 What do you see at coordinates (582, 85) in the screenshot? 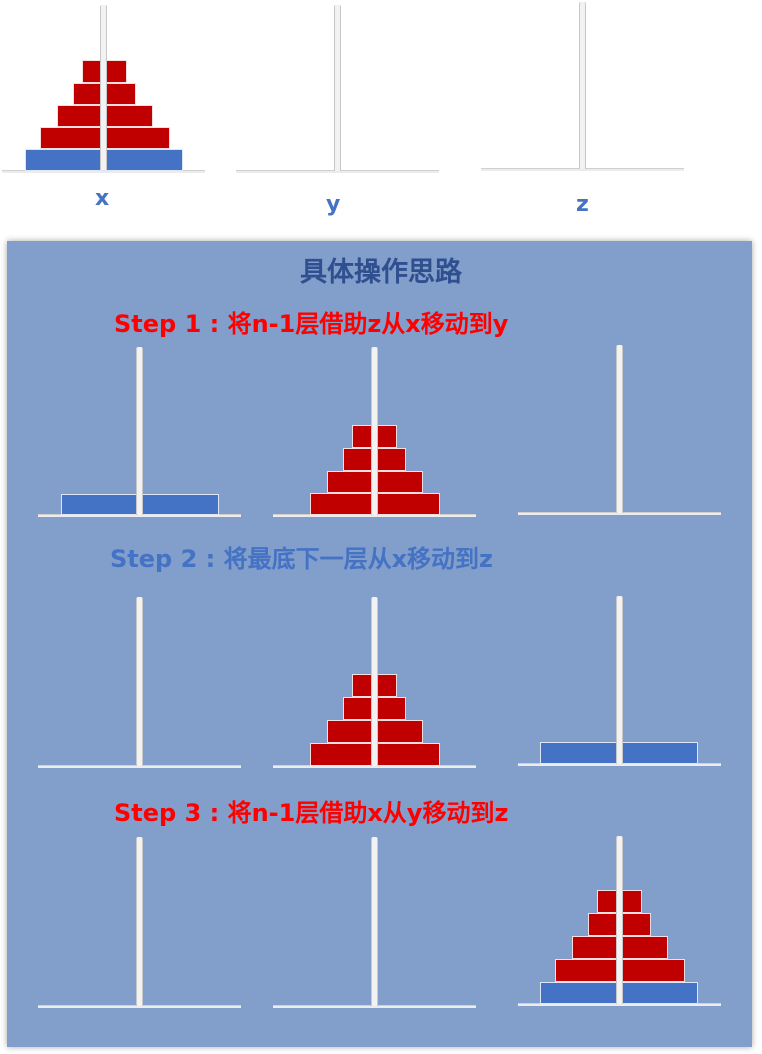
I see `rod-z` at bounding box center [582, 85].